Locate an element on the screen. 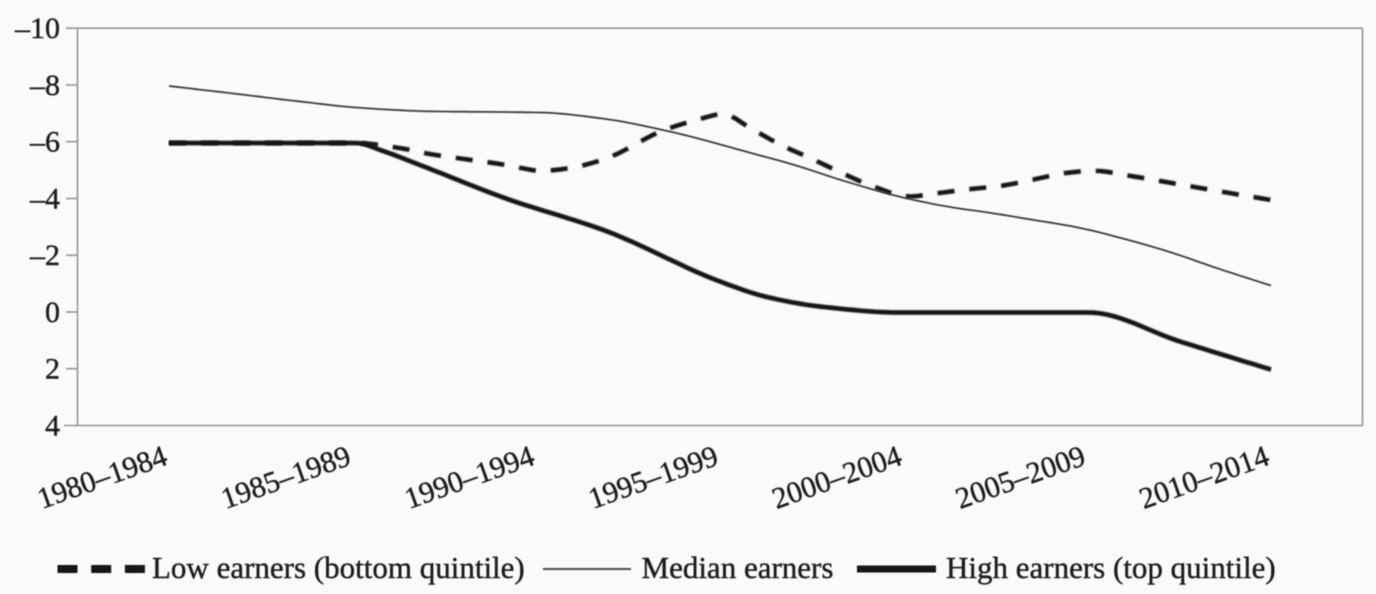 This screenshot has height=594, width=1376. svg-text: 2 is located at coordinates (52, 369).